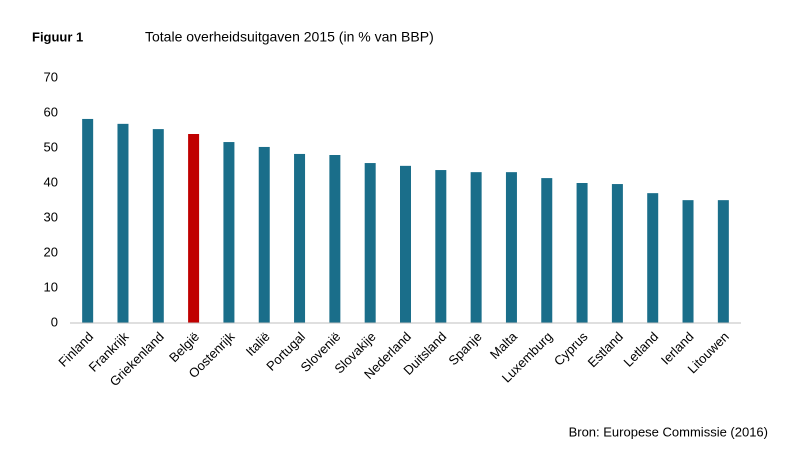  I want to click on y-tick-label: 60, so click(51, 111).